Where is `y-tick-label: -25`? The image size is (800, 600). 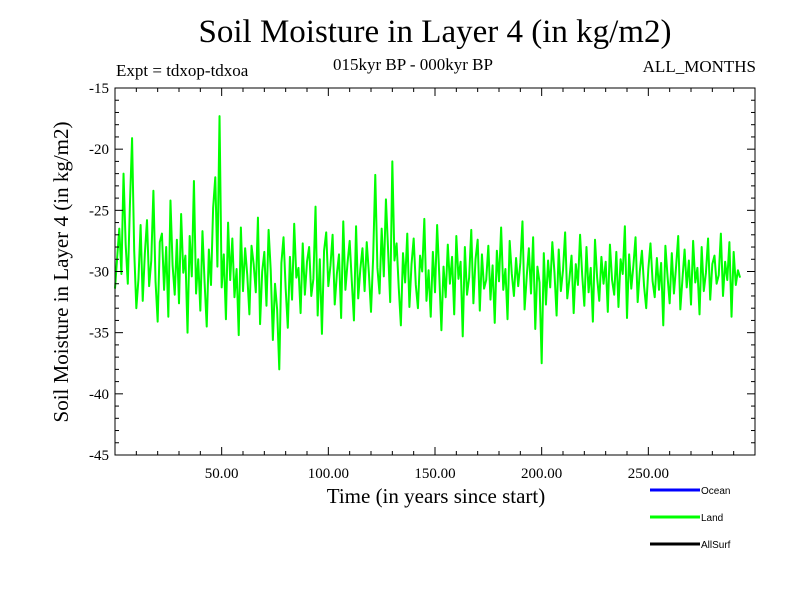
y-tick-label: -25 is located at coordinates (99, 211).